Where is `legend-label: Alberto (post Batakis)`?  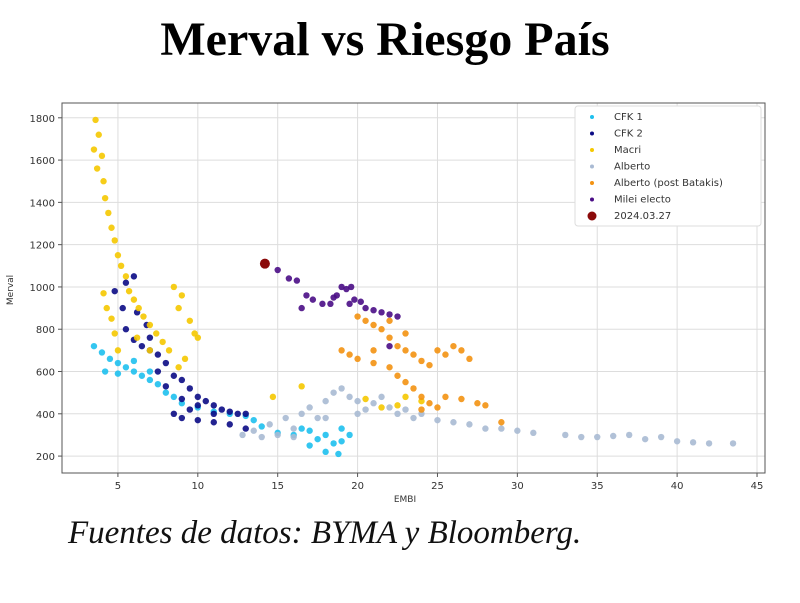 legend-label: Alberto (post Batakis) is located at coordinates (668, 183).